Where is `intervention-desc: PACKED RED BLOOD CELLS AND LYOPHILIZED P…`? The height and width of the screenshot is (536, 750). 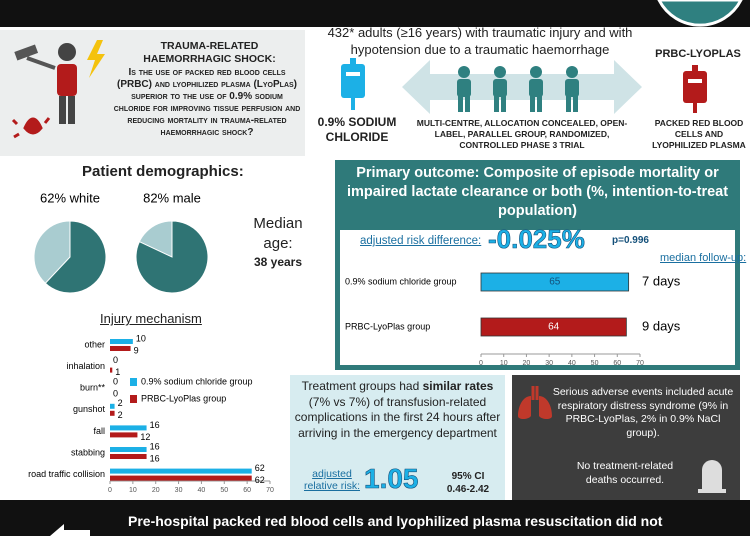 intervention-desc: PACKED RED BLOOD CELLS AND LYOPHILIZED P… is located at coordinates (699, 134).